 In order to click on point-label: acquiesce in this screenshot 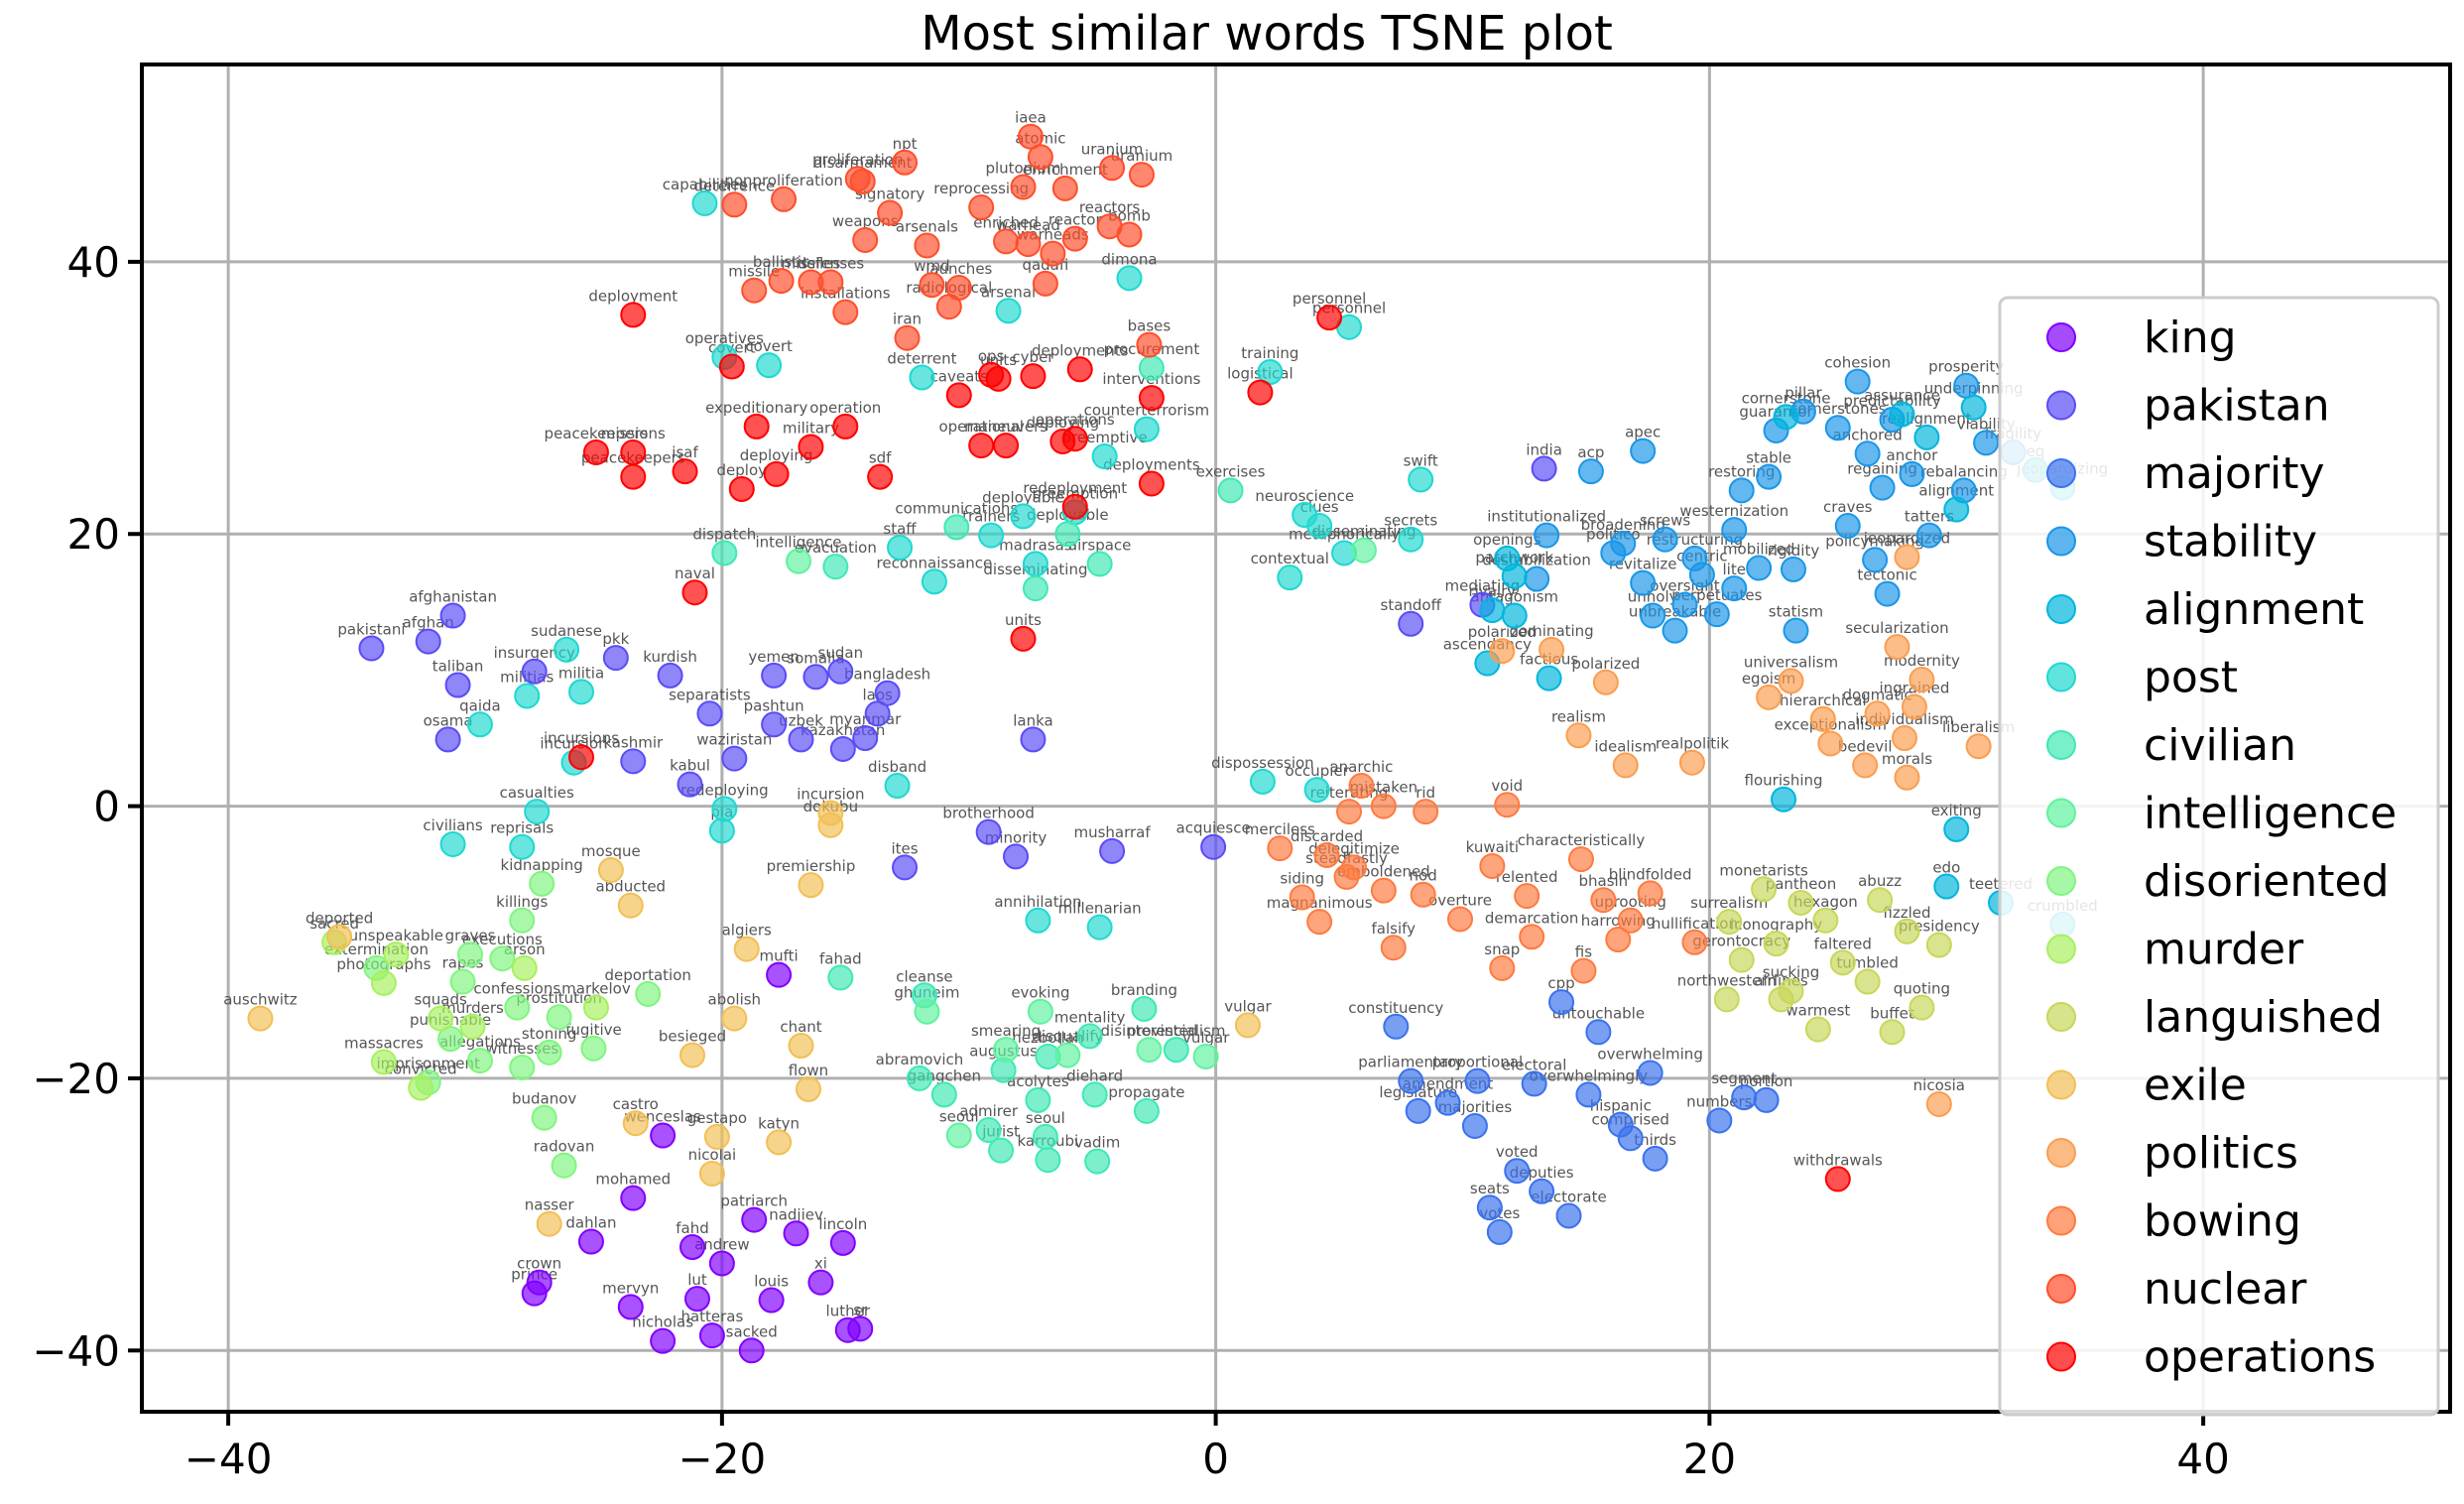, I will do `click(1213, 828)`.